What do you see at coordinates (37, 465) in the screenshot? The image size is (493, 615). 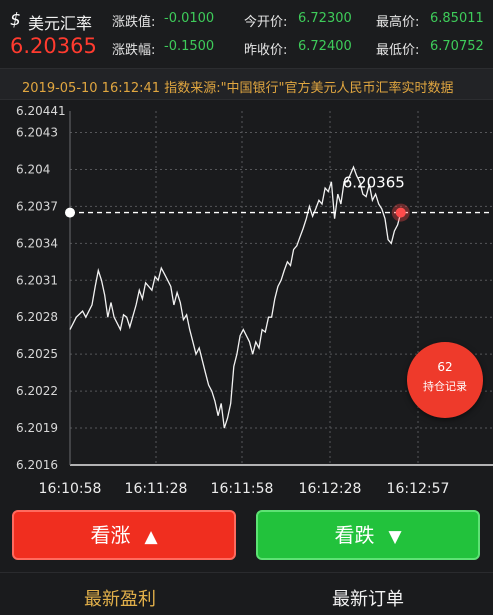 I see `y-tick-label: 6.2016` at bounding box center [37, 465].